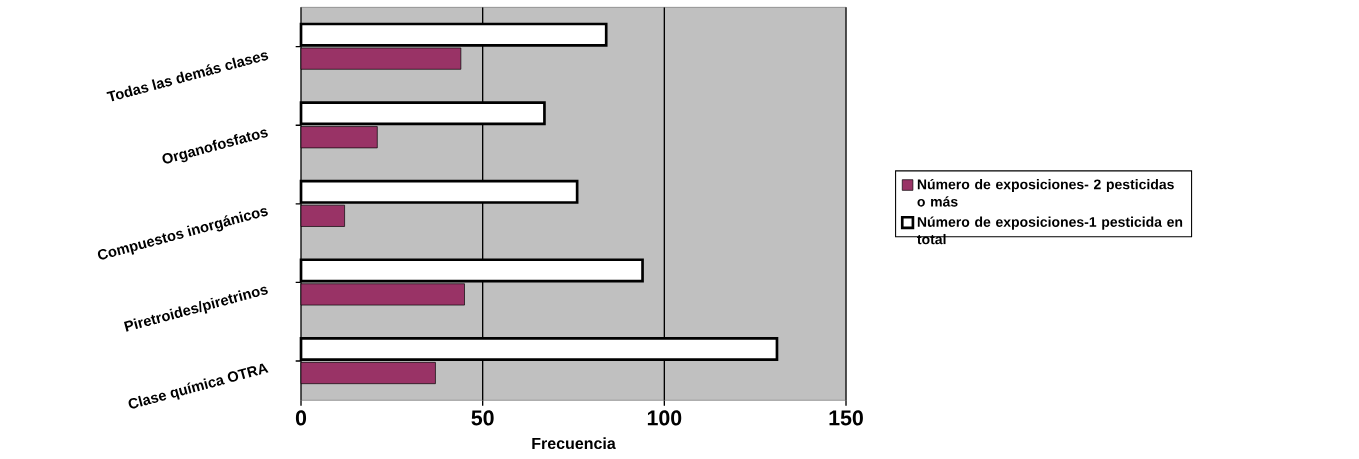 The height and width of the screenshot is (459, 1359). What do you see at coordinates (1045, 192) in the screenshot?
I see `legend-label: Número de exposiciones- 2 pesticidas o más` at bounding box center [1045, 192].